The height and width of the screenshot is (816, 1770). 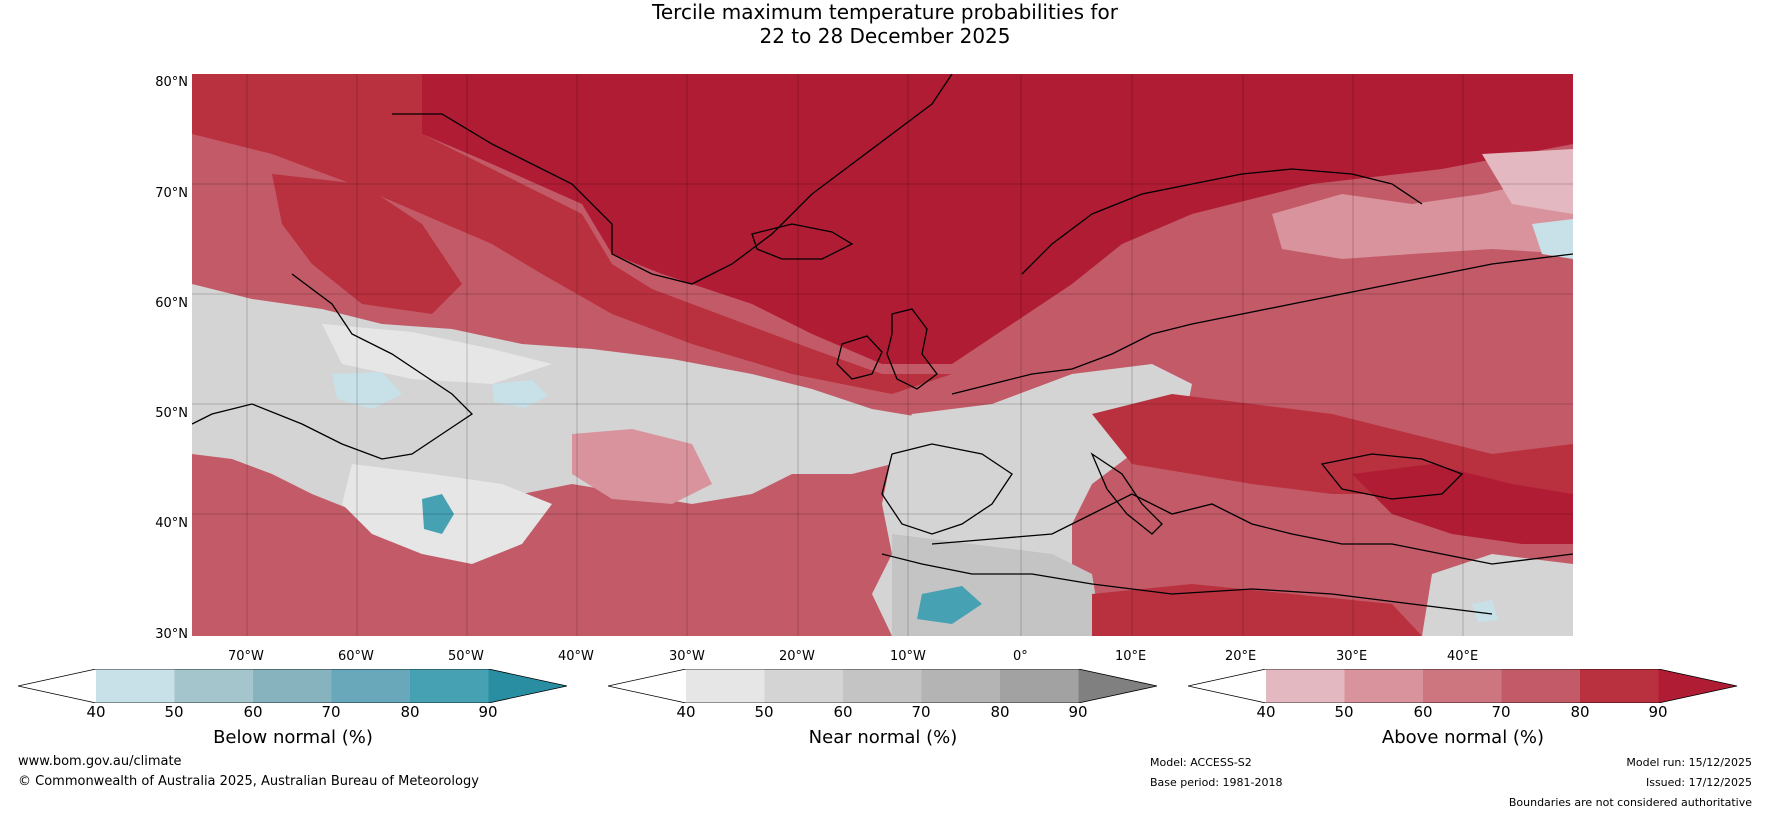 What do you see at coordinates (171, 413) in the screenshot?
I see `lat-label-50n: 50°N` at bounding box center [171, 413].